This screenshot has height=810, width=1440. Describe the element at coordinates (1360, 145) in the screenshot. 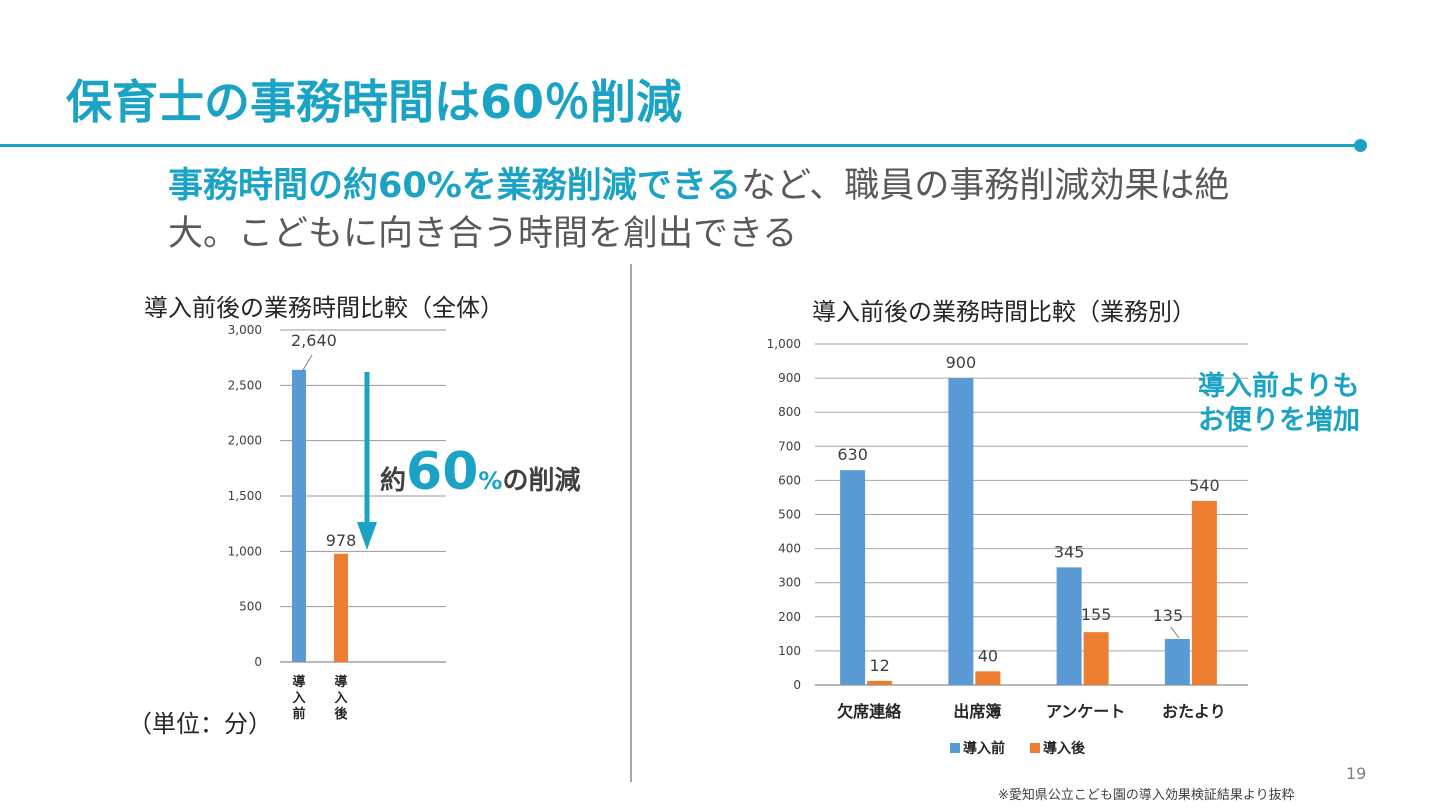

I see `title-underline-dot` at that location.